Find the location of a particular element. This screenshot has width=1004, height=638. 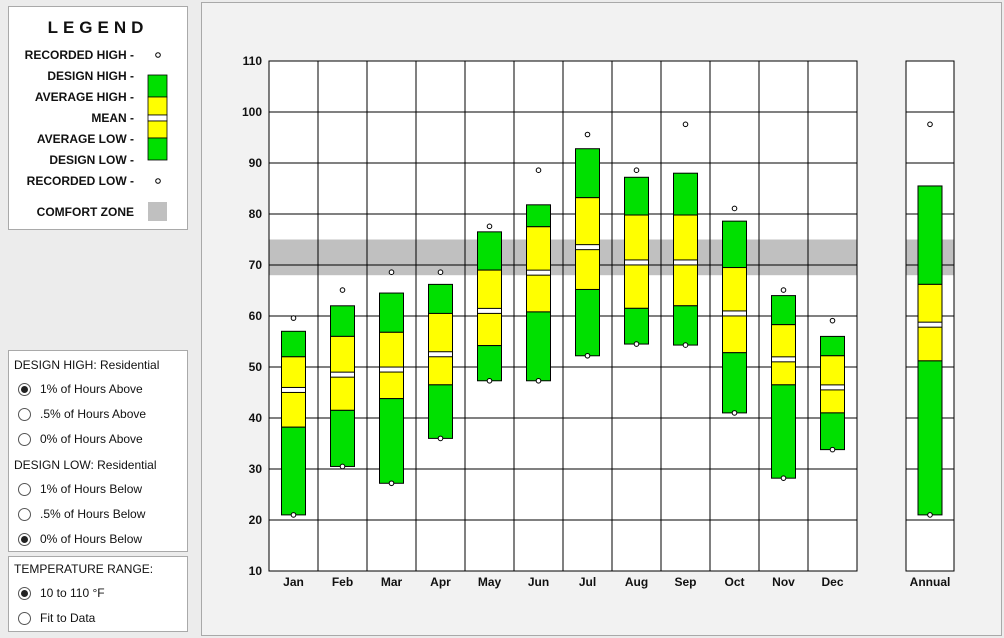

design-high-option-1: 1% of Hours Above is located at coordinates (80, 389).